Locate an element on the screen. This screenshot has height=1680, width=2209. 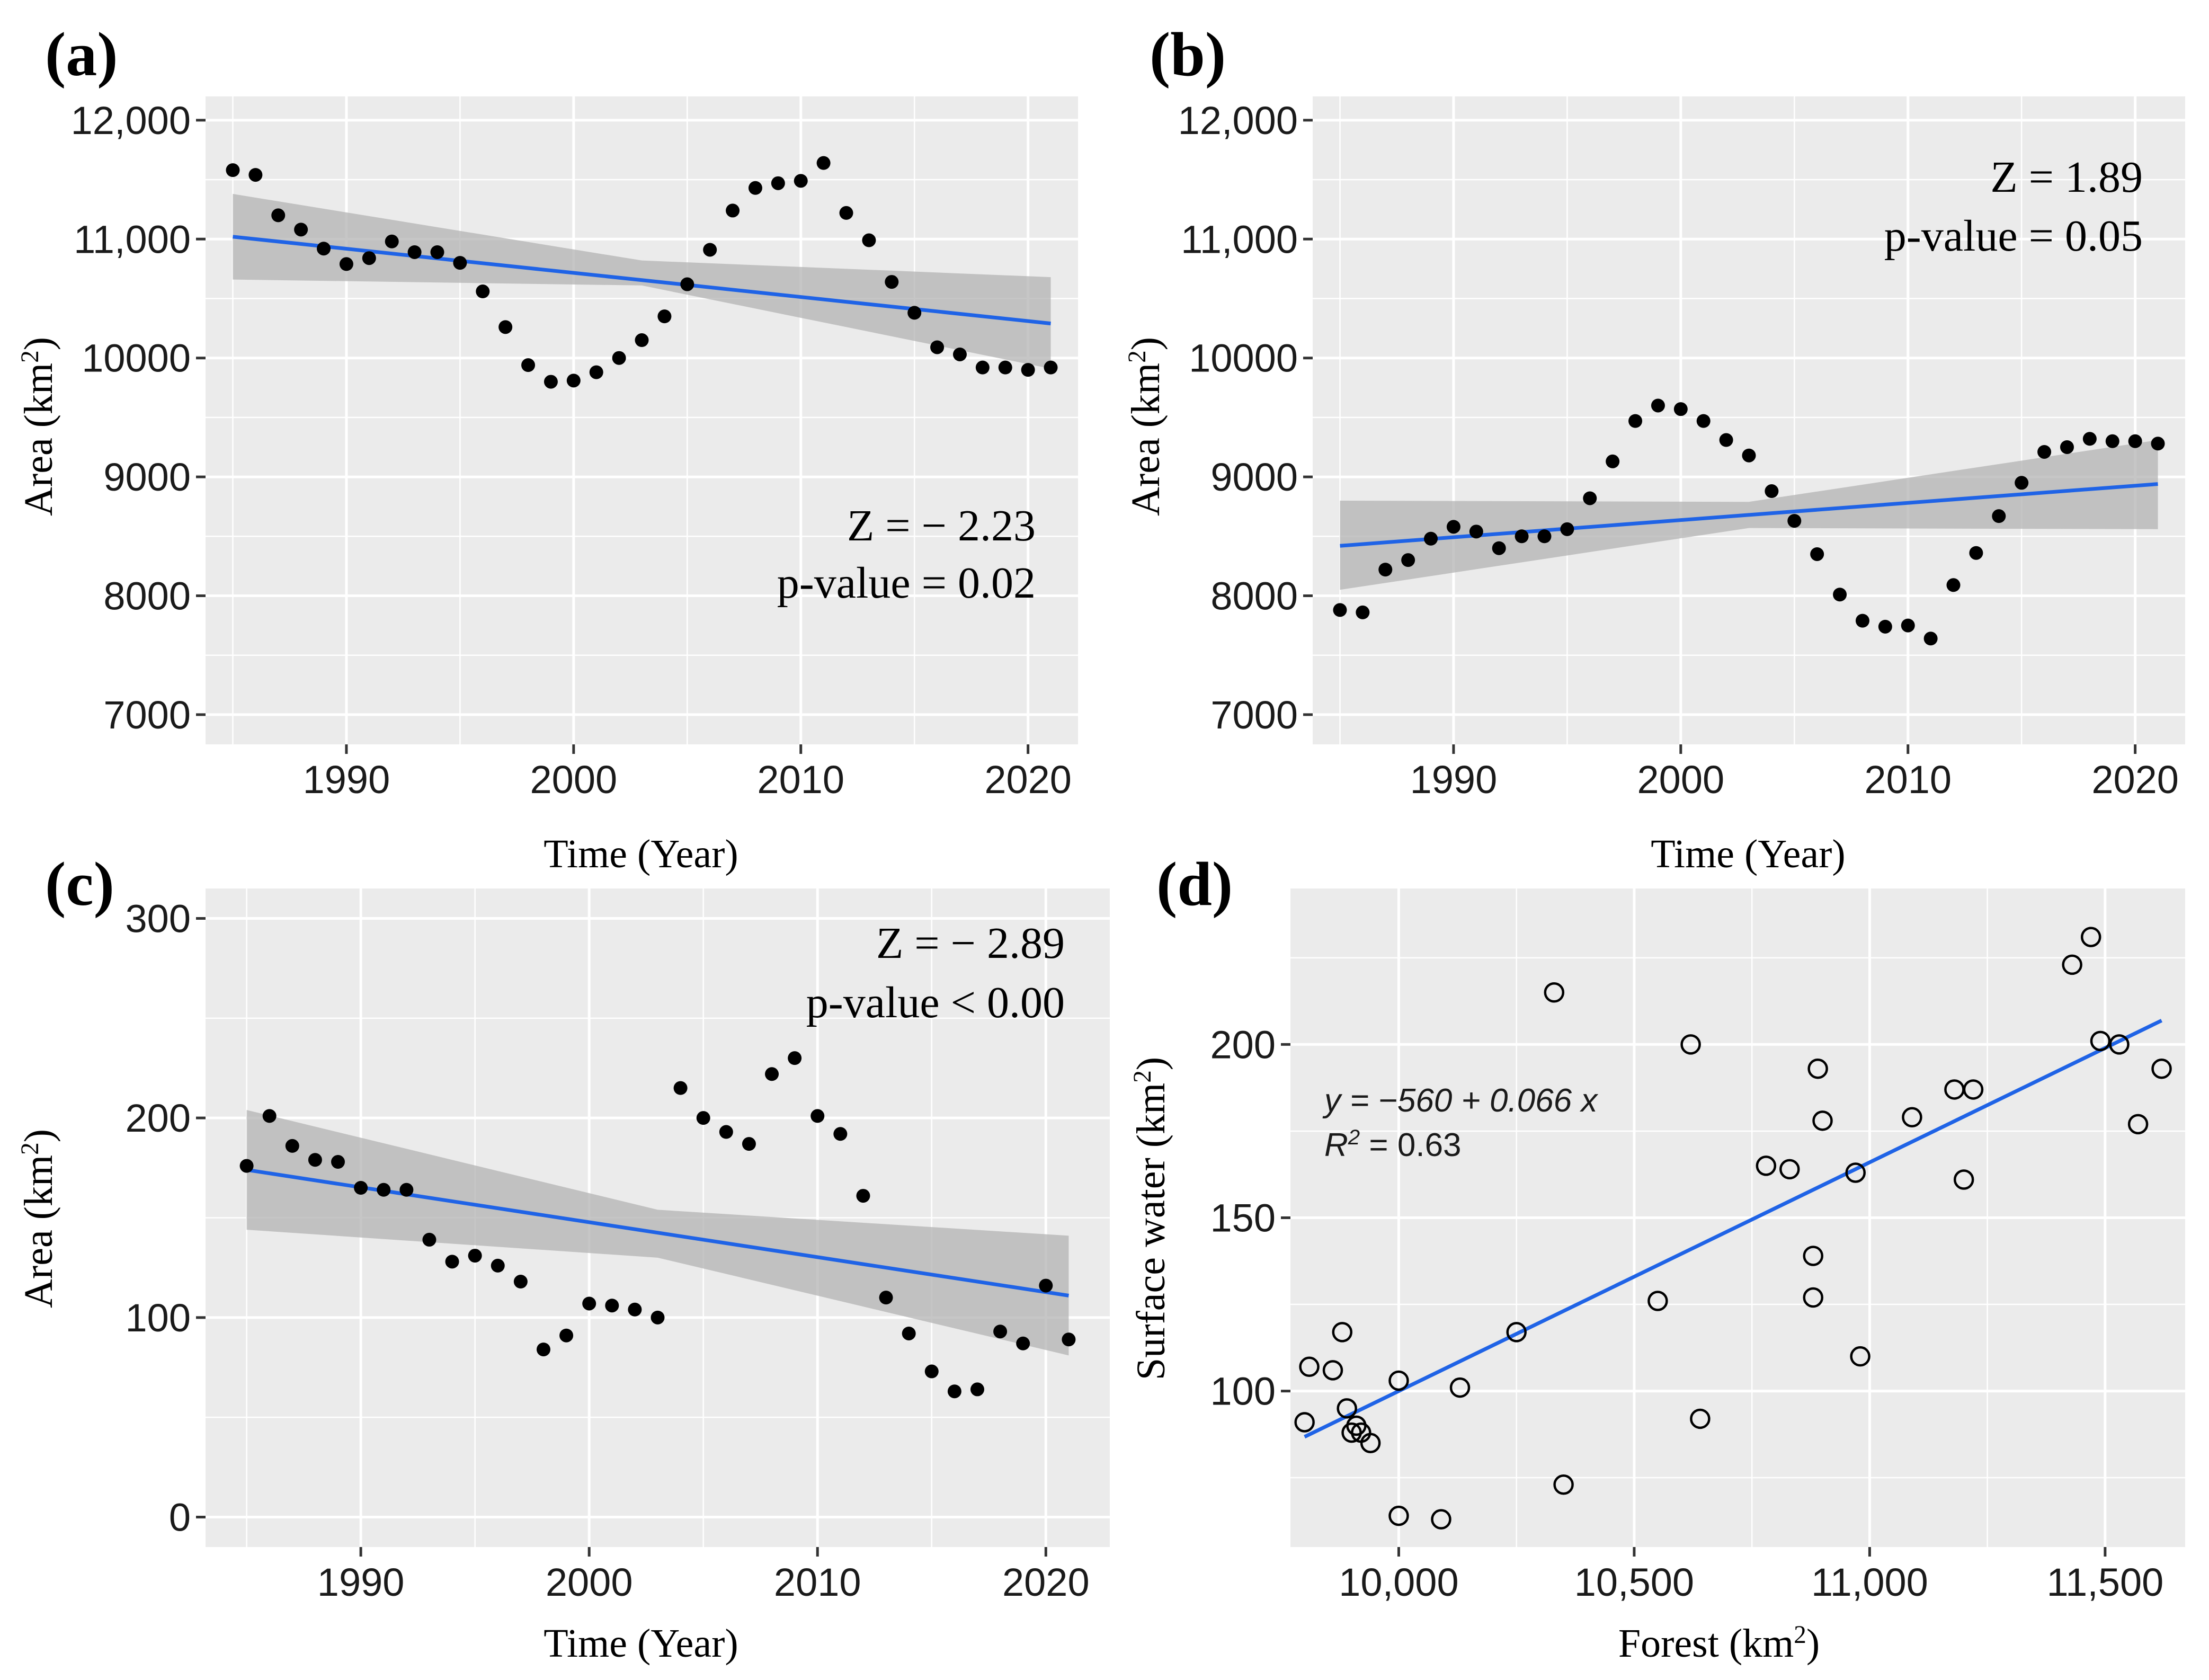
x-tick-label: 10,000 is located at coordinates (1398, 1582).